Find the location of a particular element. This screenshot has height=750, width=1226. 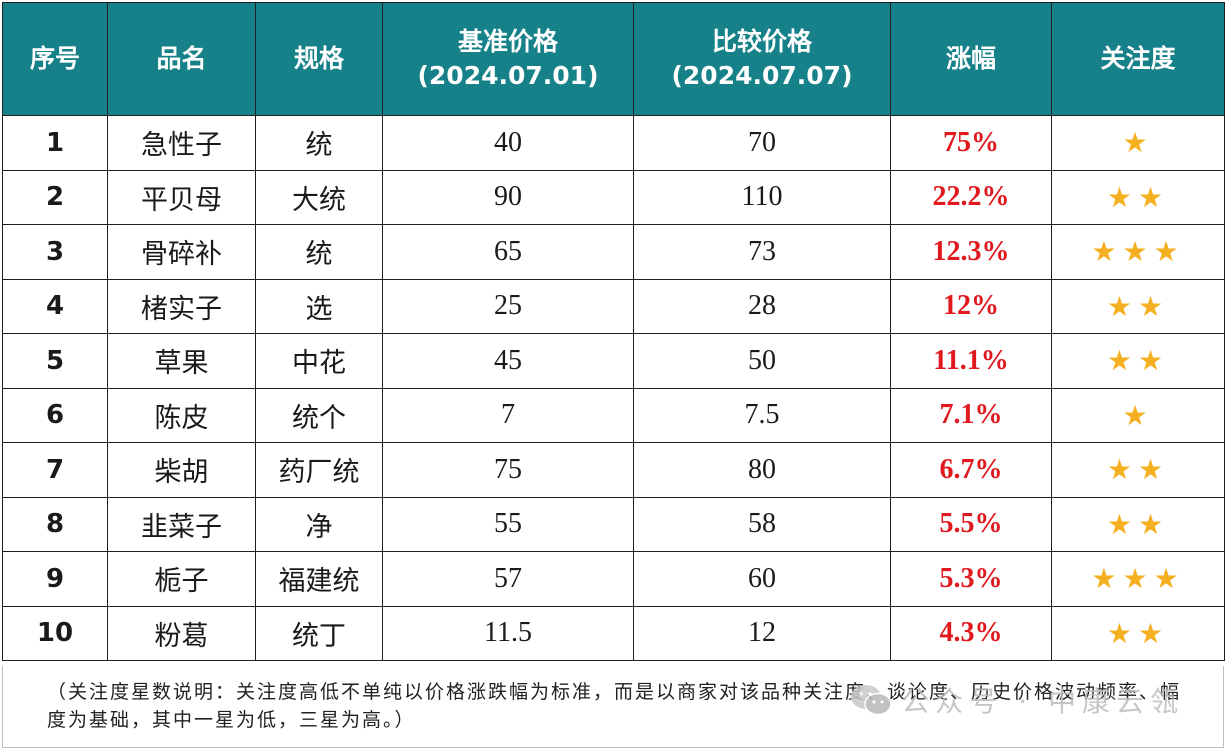

herb-name: 栀子 is located at coordinates (181, 579).